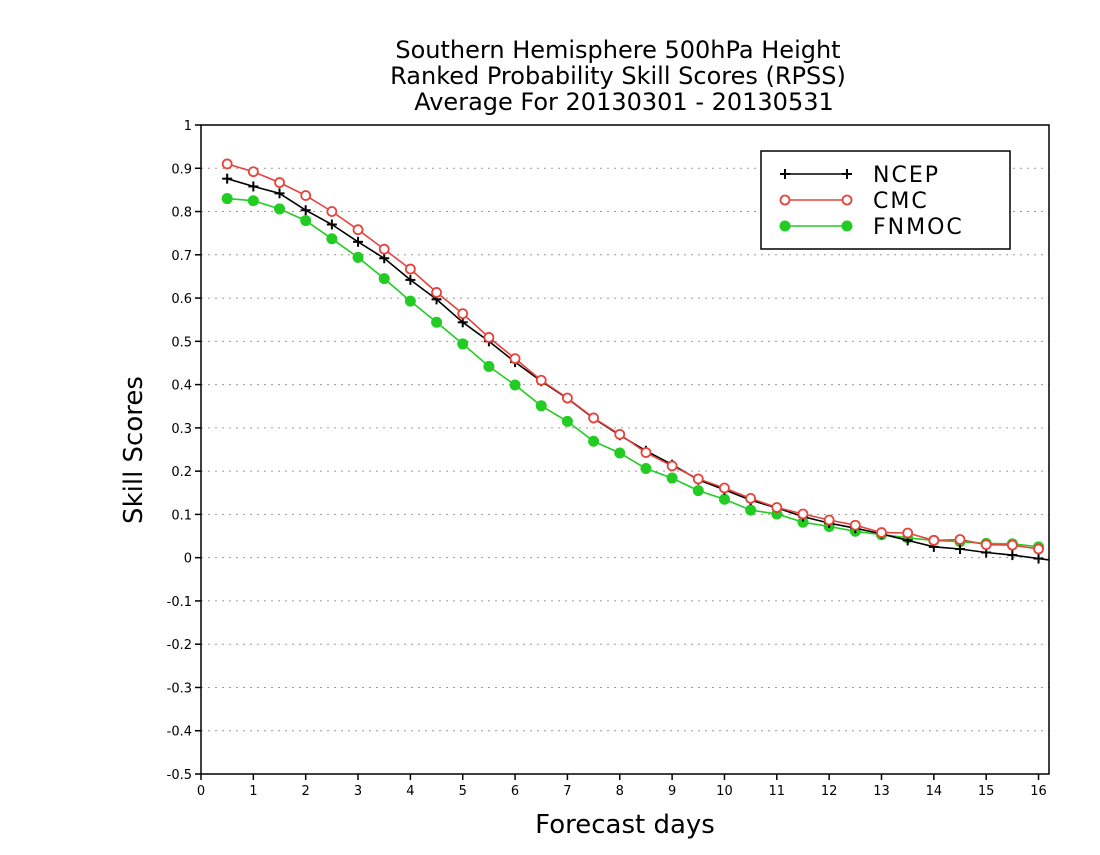  What do you see at coordinates (1038, 791) in the screenshot?
I see `x-tick-label: 16` at bounding box center [1038, 791].